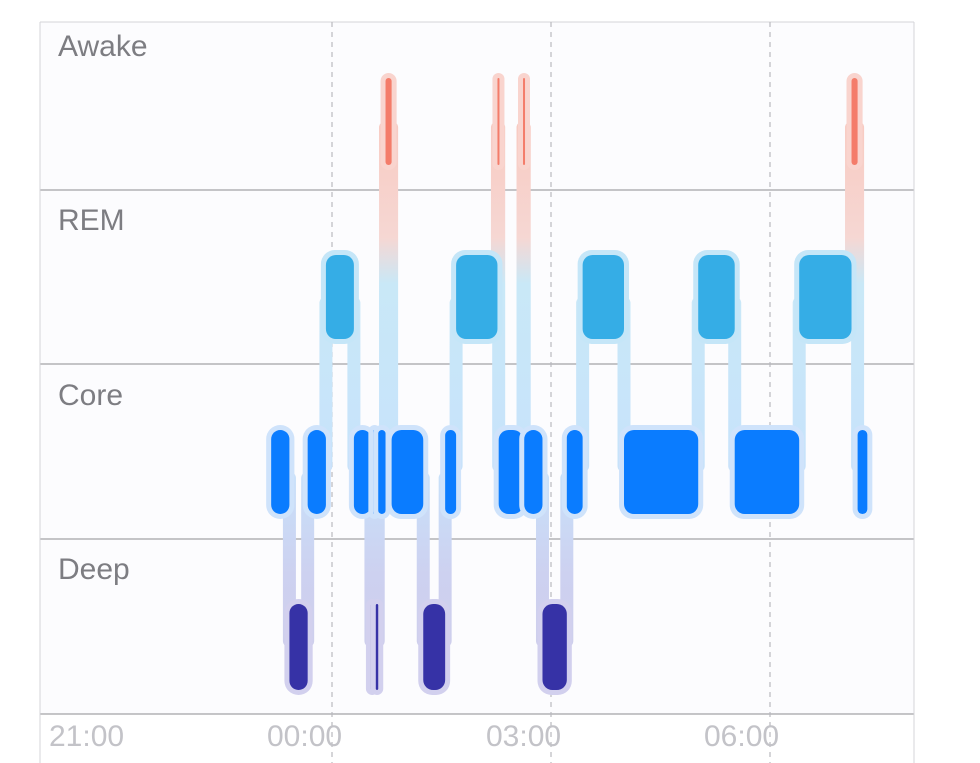  I want to click on x-tick-label: 00:00, so click(304, 736).